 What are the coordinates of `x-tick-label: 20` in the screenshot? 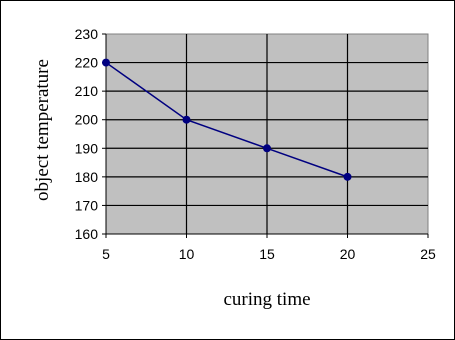 It's located at (348, 254).